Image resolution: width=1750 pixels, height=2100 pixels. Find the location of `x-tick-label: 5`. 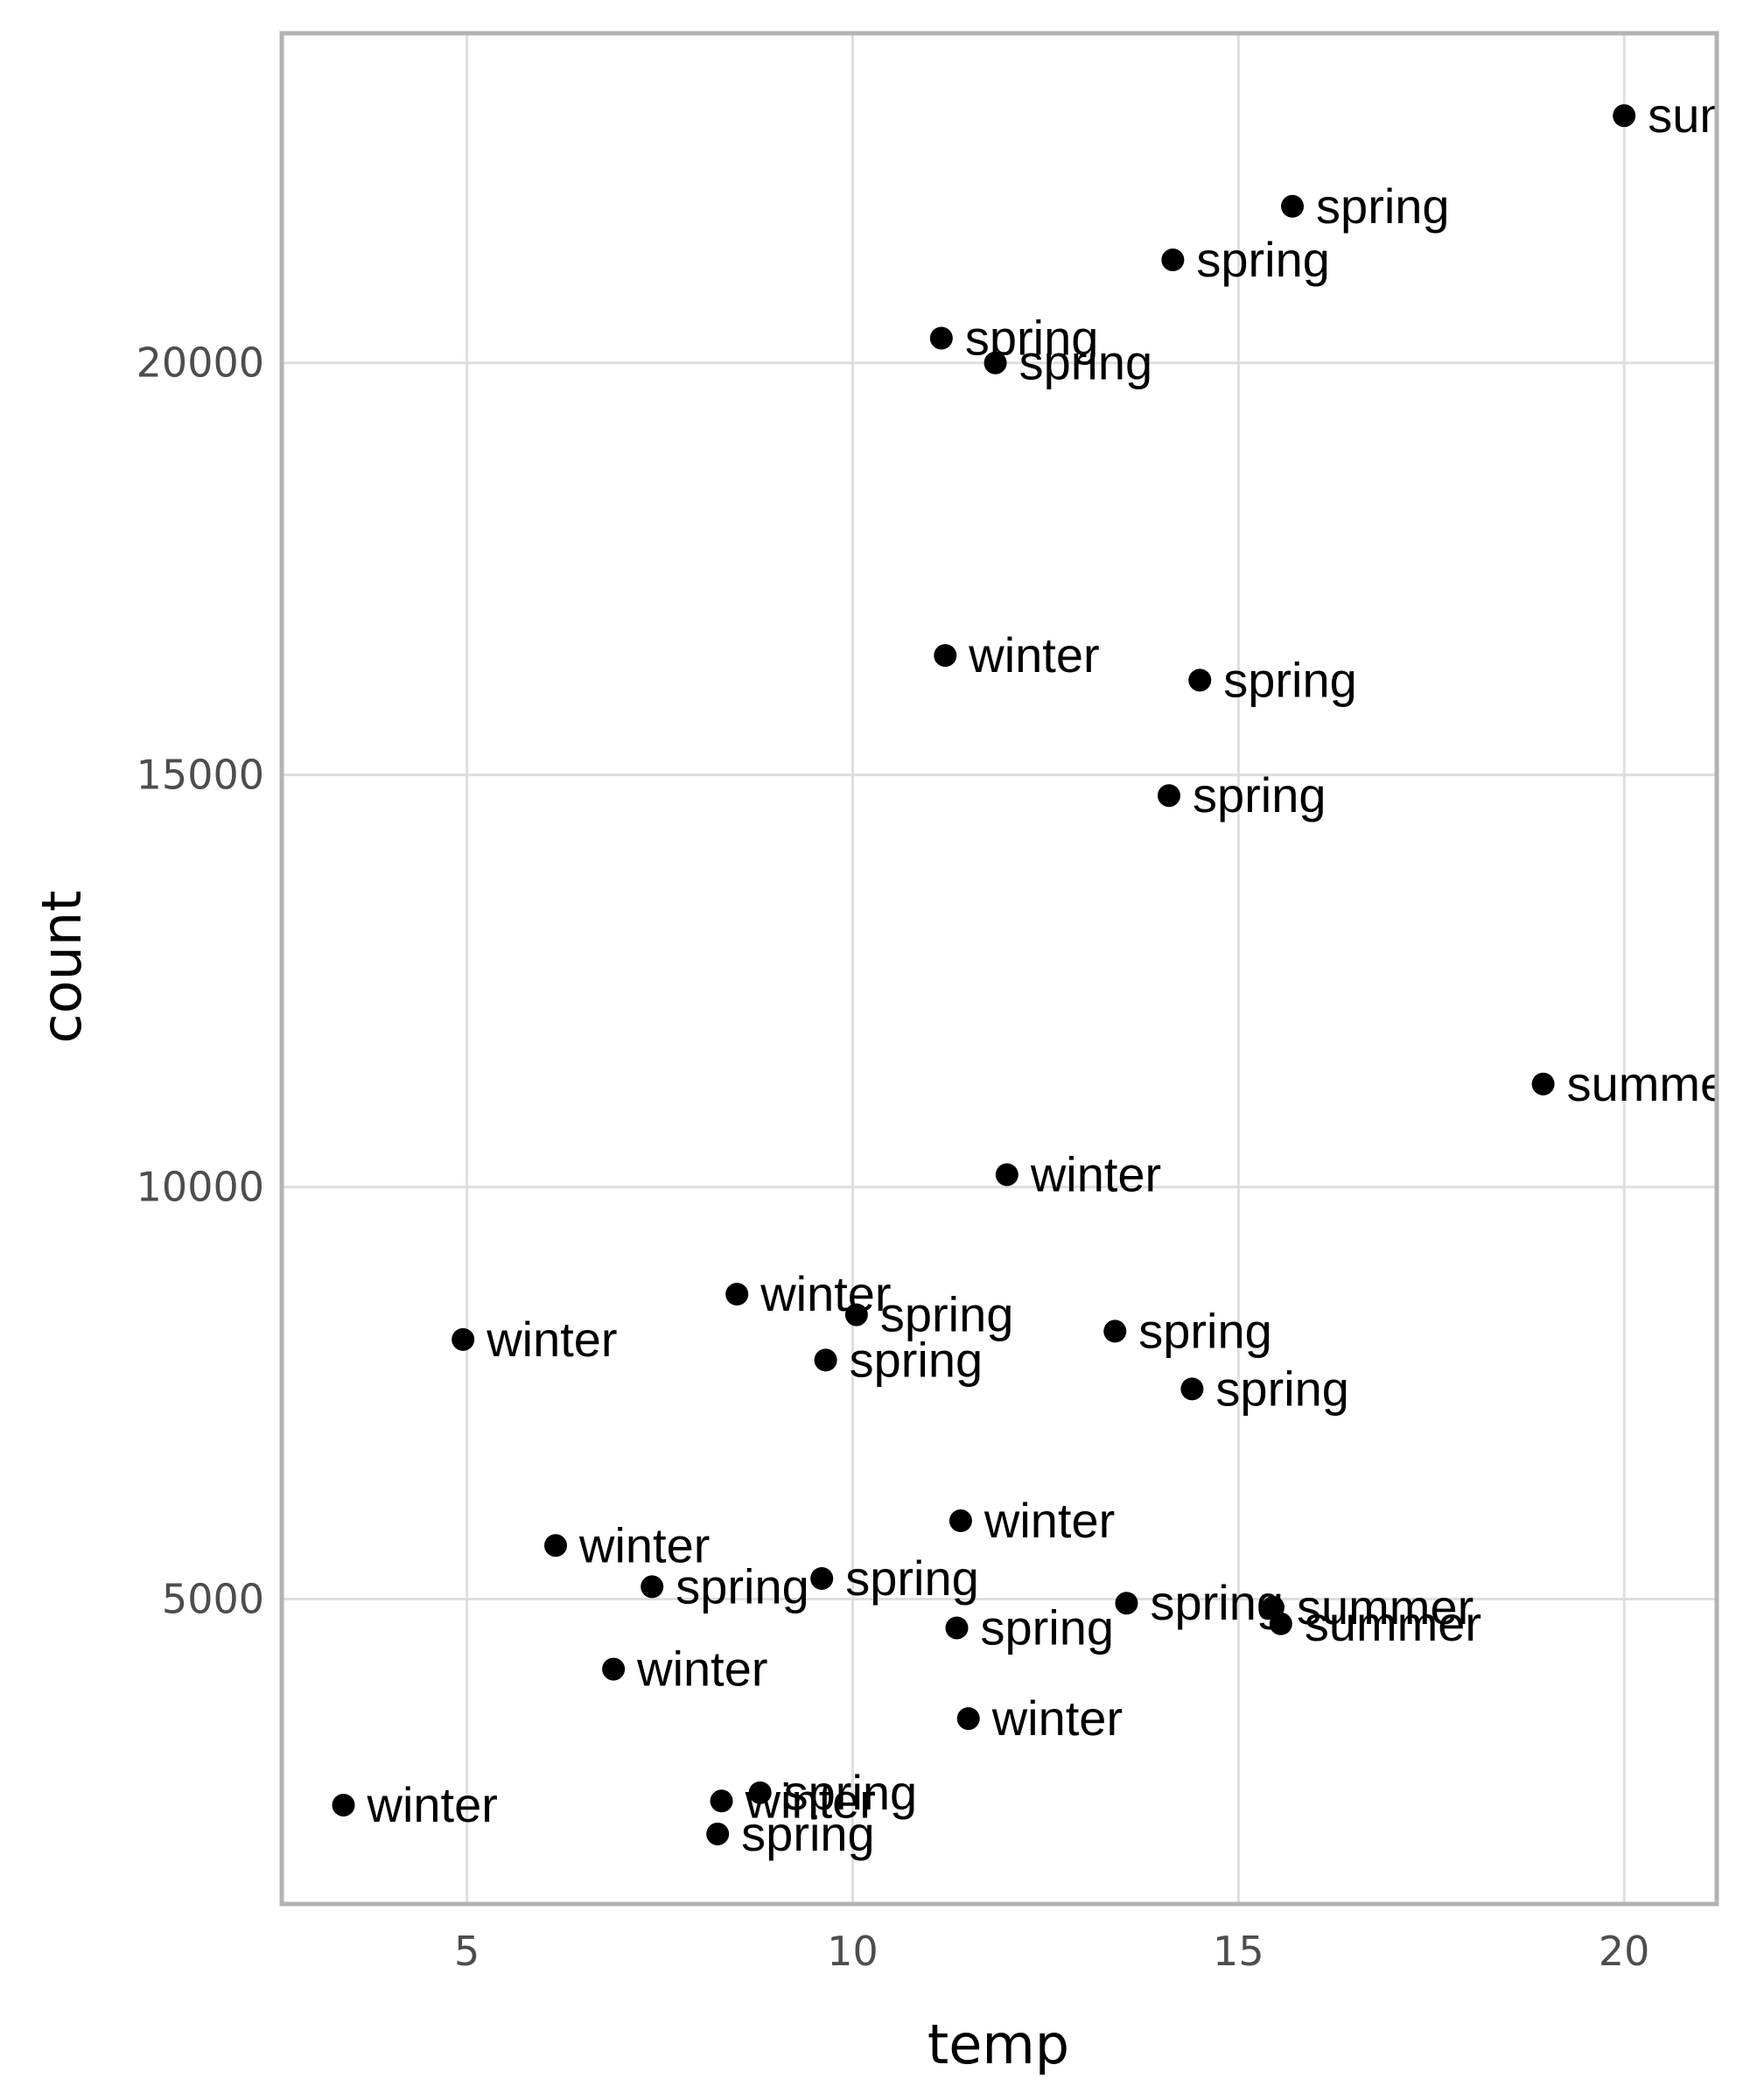

x-tick-label: 5 is located at coordinates (467, 1951).